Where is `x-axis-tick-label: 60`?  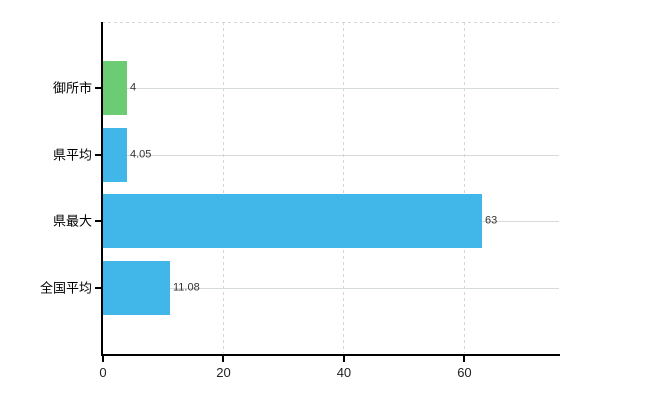 x-axis-tick-label: 60 is located at coordinates (464, 372).